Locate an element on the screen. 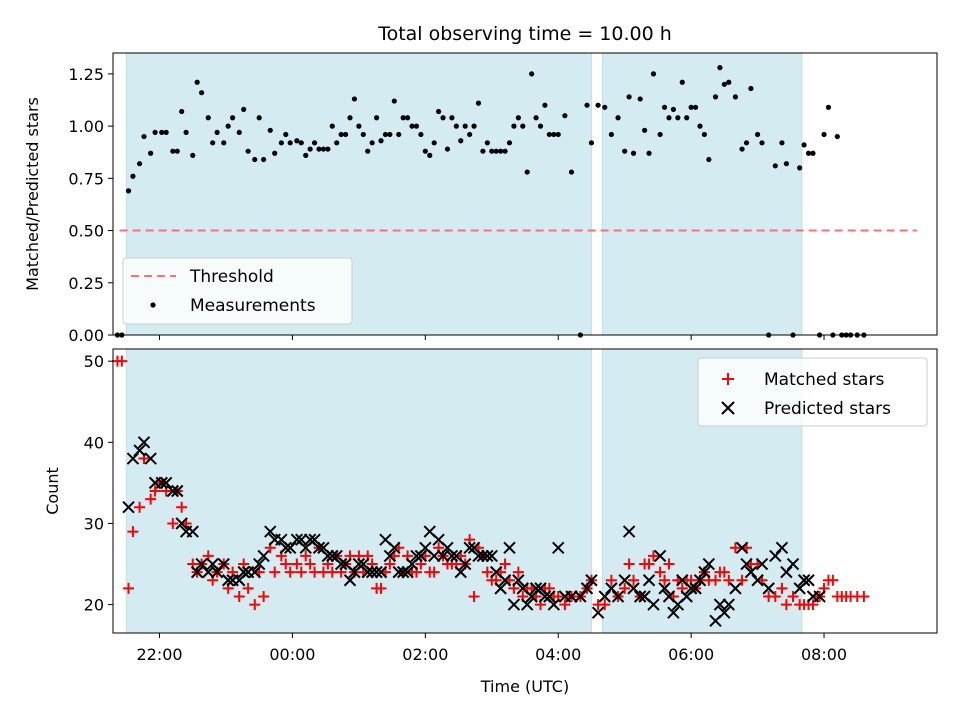 The width and height of the screenshot is (960, 720). bottom-xtick-label-4: 06:00 is located at coordinates (691, 654).